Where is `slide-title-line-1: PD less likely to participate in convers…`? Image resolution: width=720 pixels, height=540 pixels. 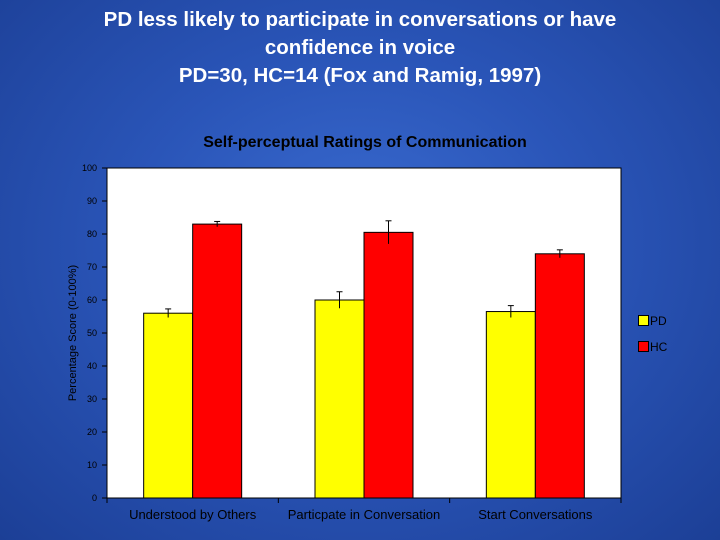 slide-title-line-1: PD less likely to participate in convers… is located at coordinates (360, 19).